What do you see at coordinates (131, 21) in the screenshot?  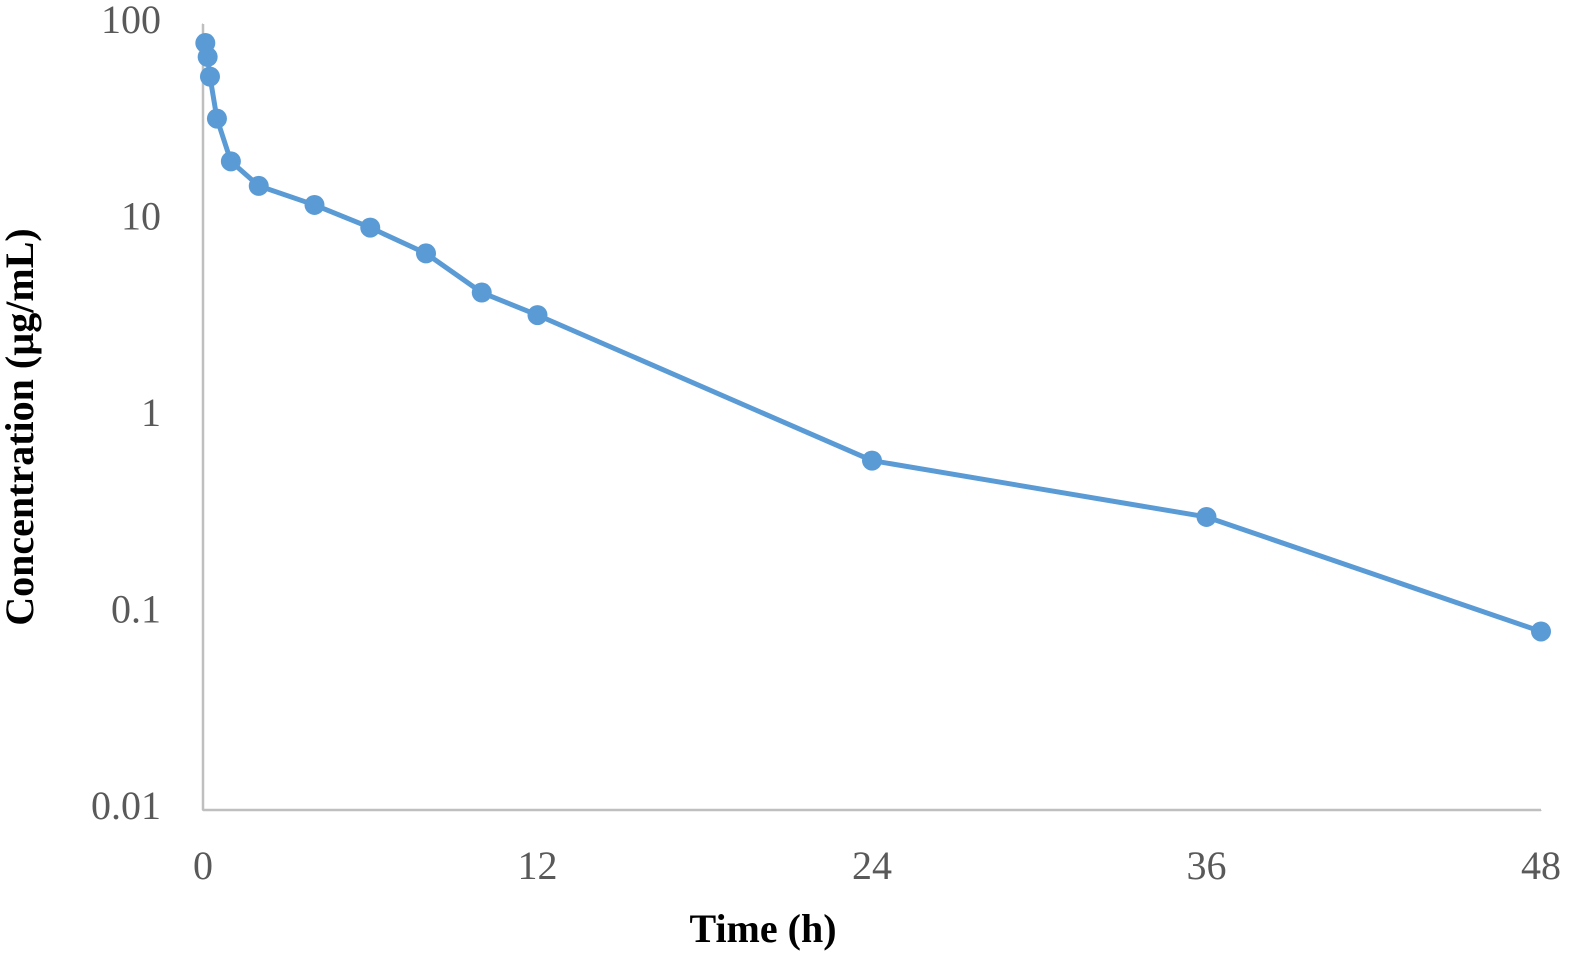 I see `y-tick-label: 100` at bounding box center [131, 21].